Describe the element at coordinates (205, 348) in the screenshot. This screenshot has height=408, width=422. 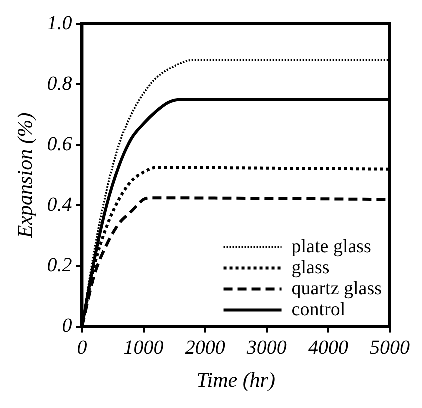
I see `x-tick-label: 2000` at that location.